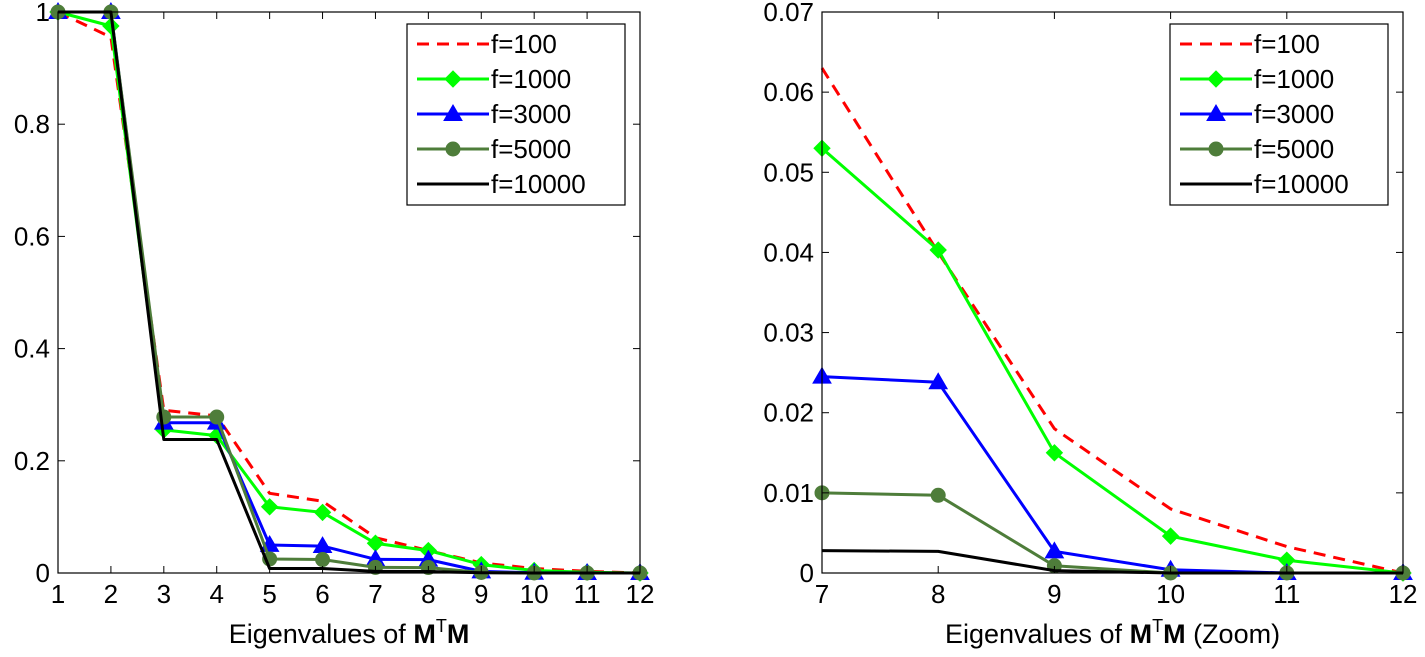  I want to click on chart-2-x-axis-label: Eigenvalues of MTM (Zoom), so click(1112, 632).